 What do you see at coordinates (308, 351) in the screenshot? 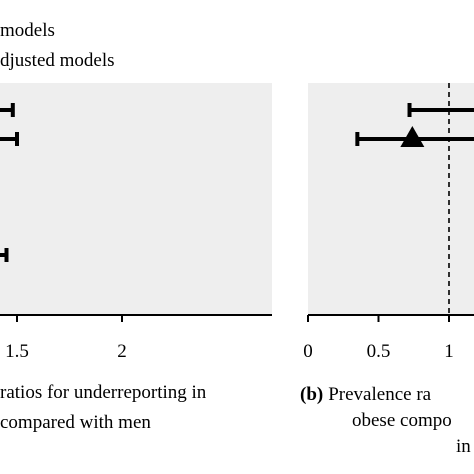
I see `x-tick-label: 0` at bounding box center [308, 351].